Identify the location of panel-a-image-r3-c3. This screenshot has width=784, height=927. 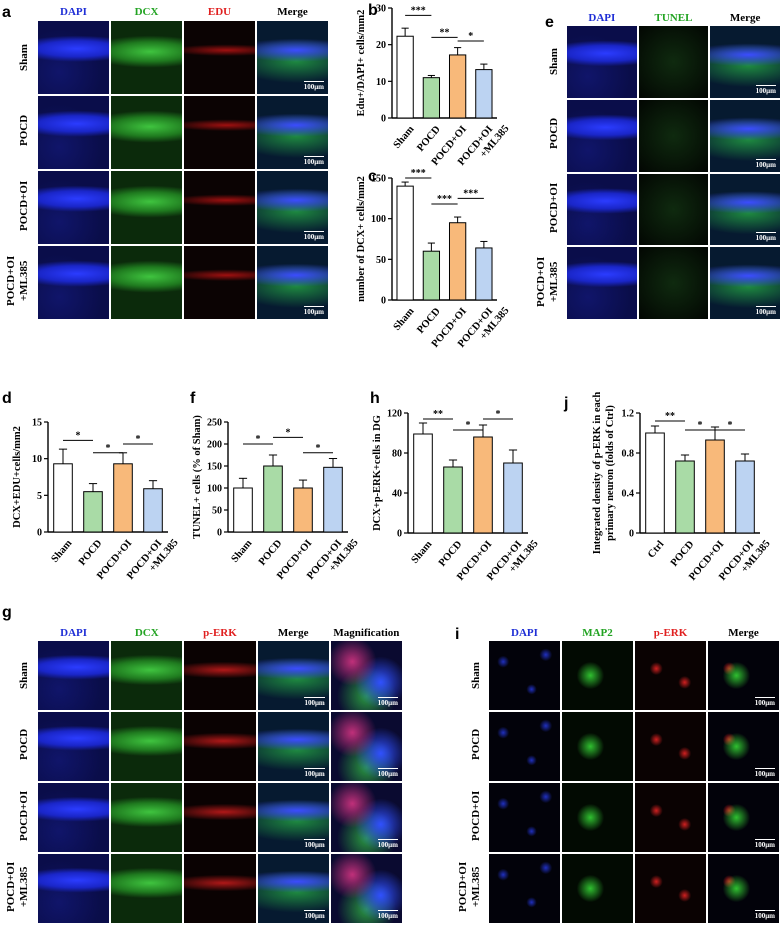
(219, 207).